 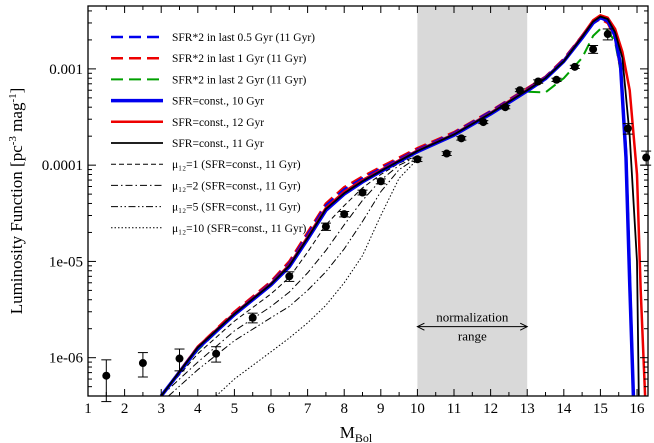 What do you see at coordinates (236, 165) in the screenshot?
I see `legend-label-6: μ₁₂=1 (SFR=const., 11 Gyr)` at bounding box center [236, 165].